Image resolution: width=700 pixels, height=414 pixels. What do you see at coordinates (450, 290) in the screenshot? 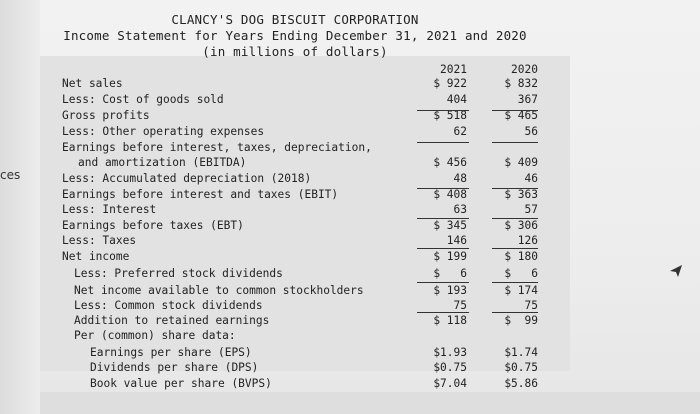
I see `value-2021: $ 193` at bounding box center [450, 290].